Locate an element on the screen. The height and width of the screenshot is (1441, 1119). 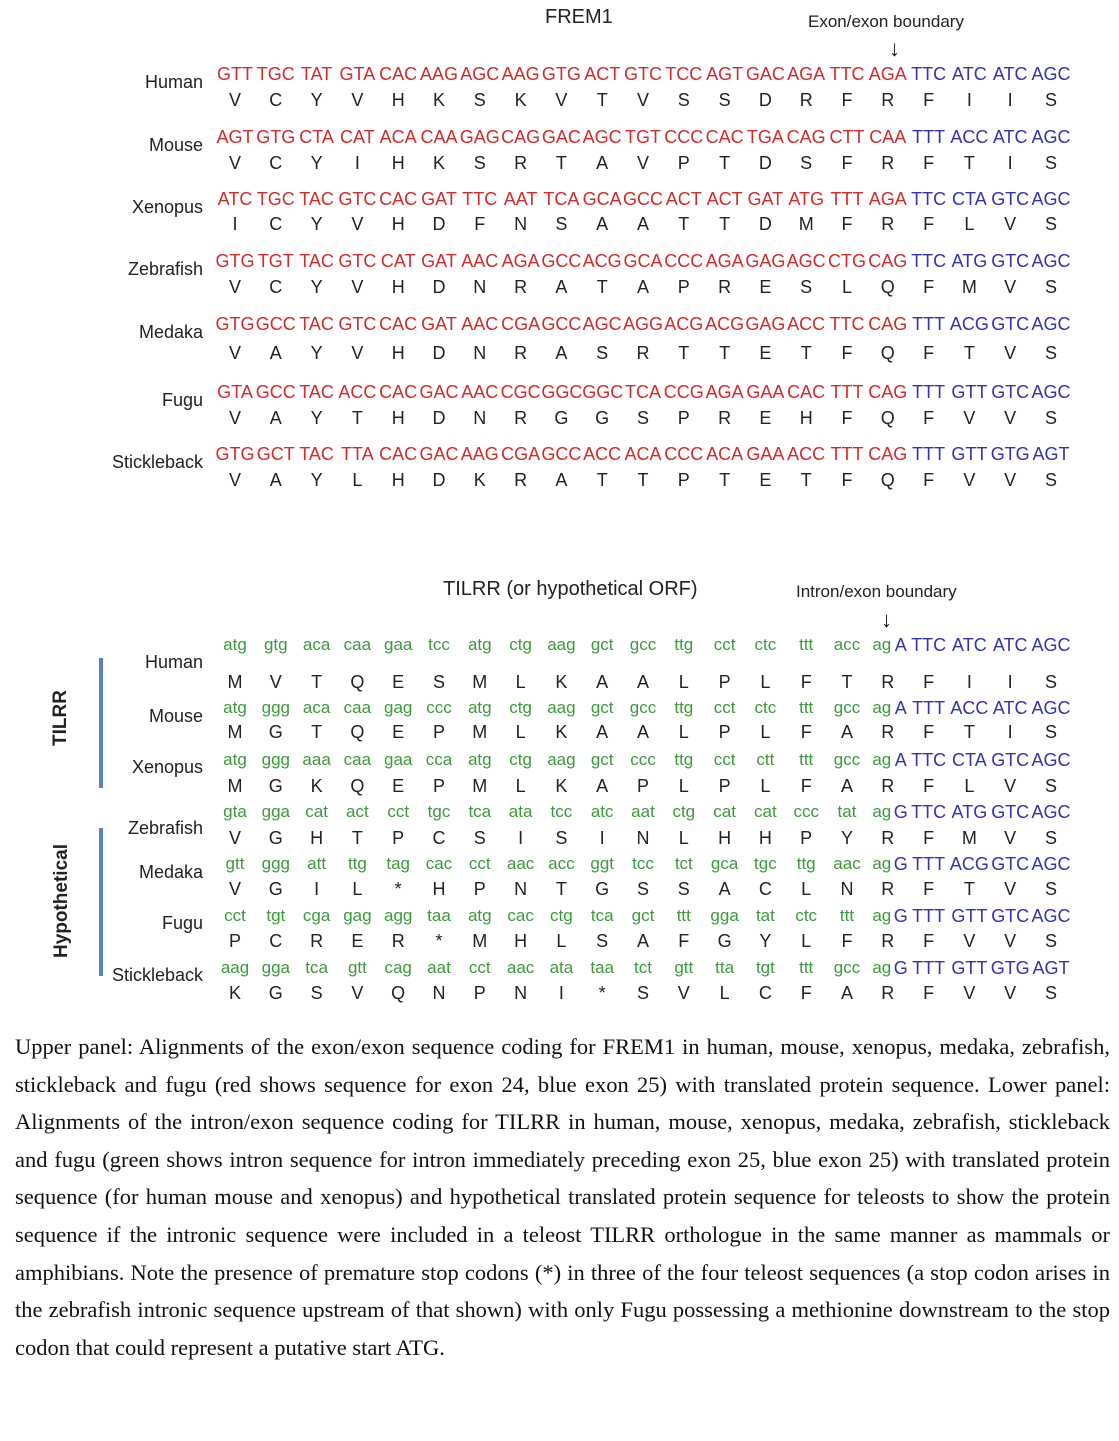
codon: AAC is located at coordinates (480, 392).